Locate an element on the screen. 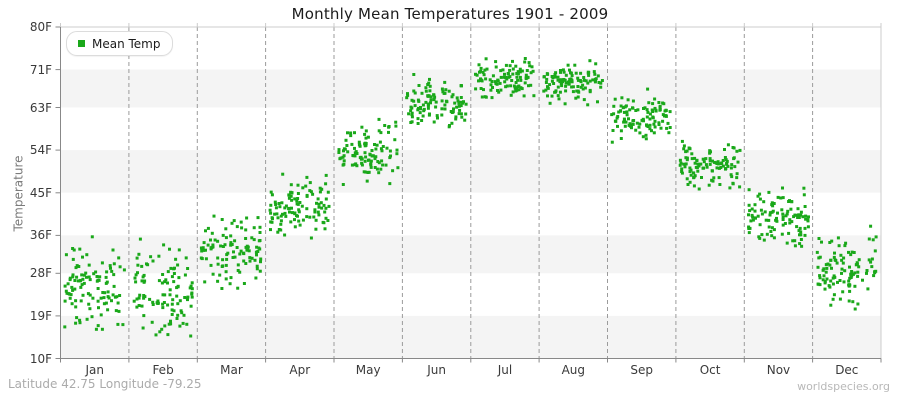 This screenshot has height=400, width=900. x-month-label: Jun is located at coordinates (436, 370).